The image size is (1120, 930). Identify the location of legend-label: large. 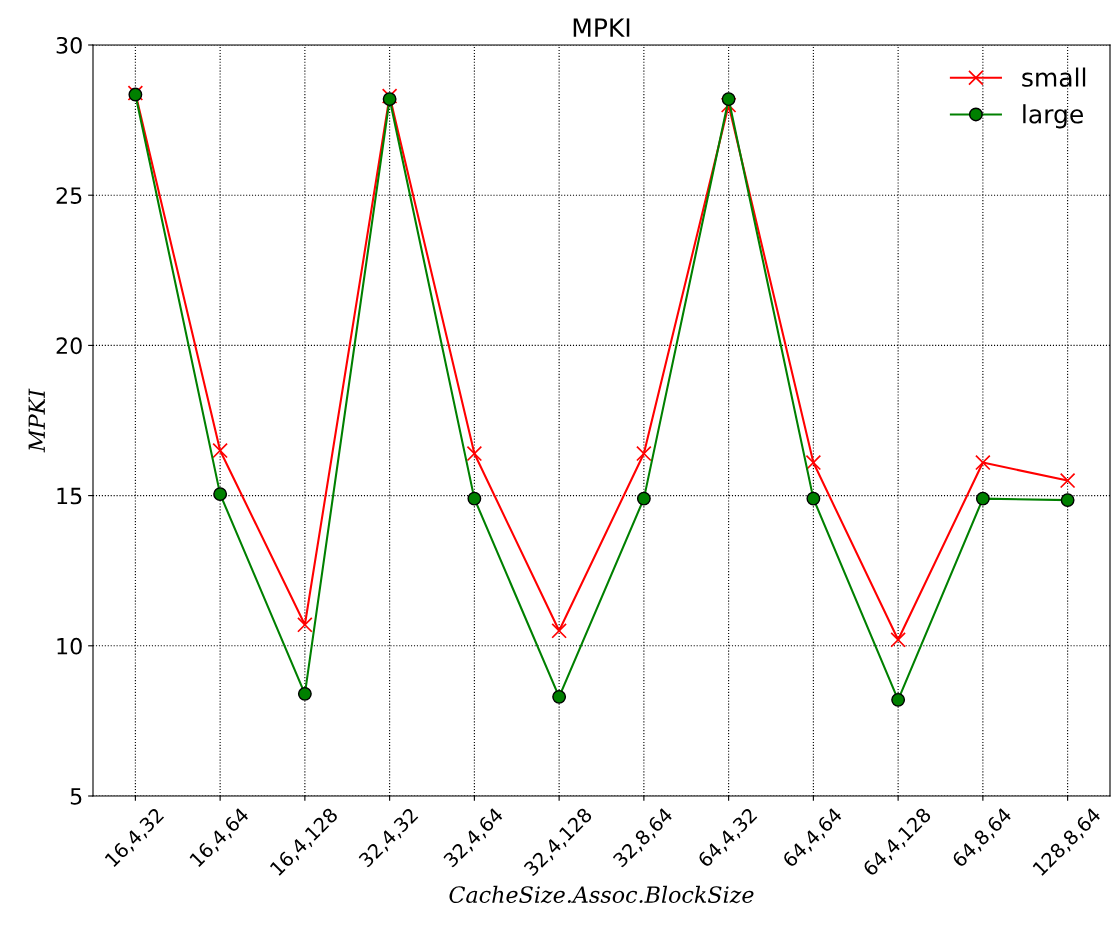
(1053, 116).